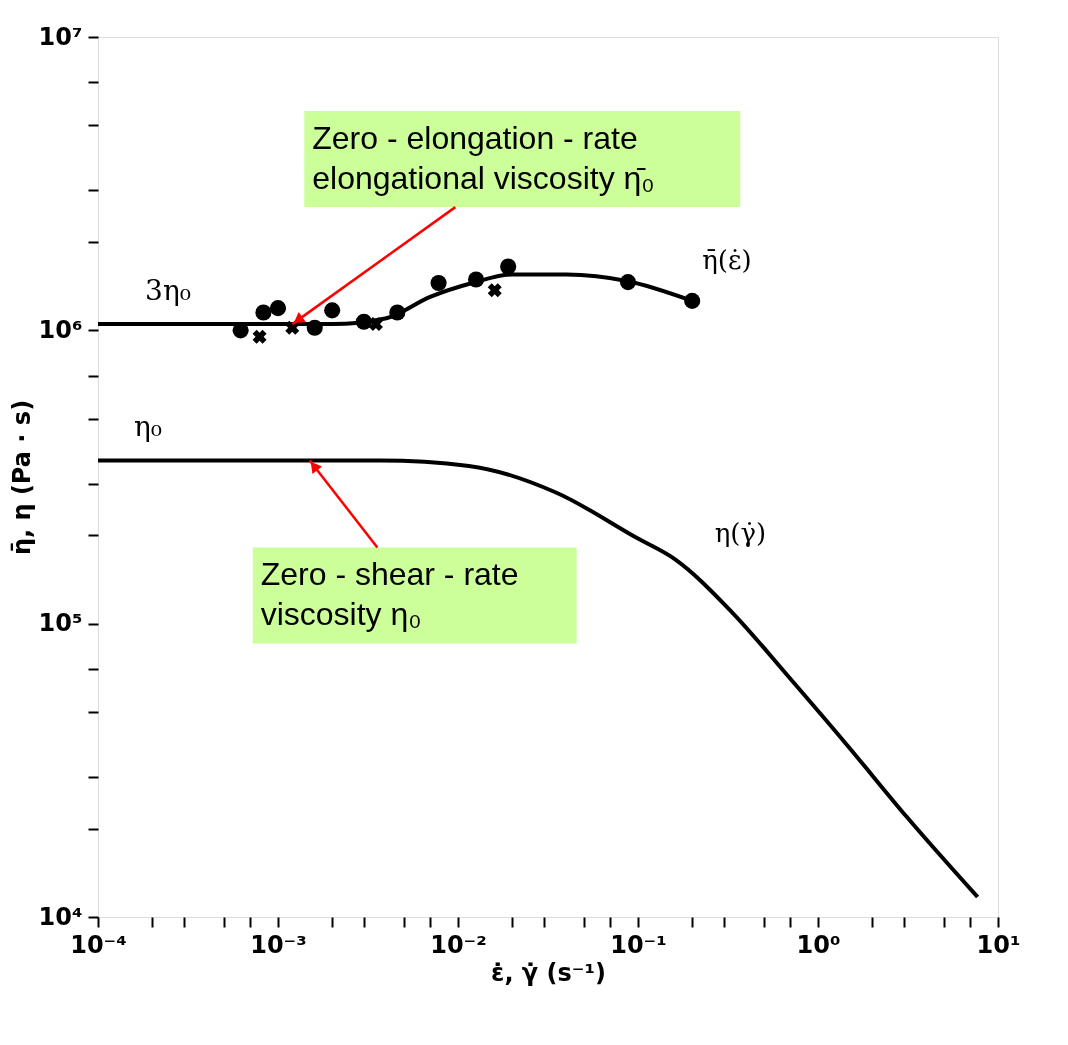 The height and width of the screenshot is (1045, 1068). I want to click on x-tick-label: 10⁻⁴, so click(98, 944).